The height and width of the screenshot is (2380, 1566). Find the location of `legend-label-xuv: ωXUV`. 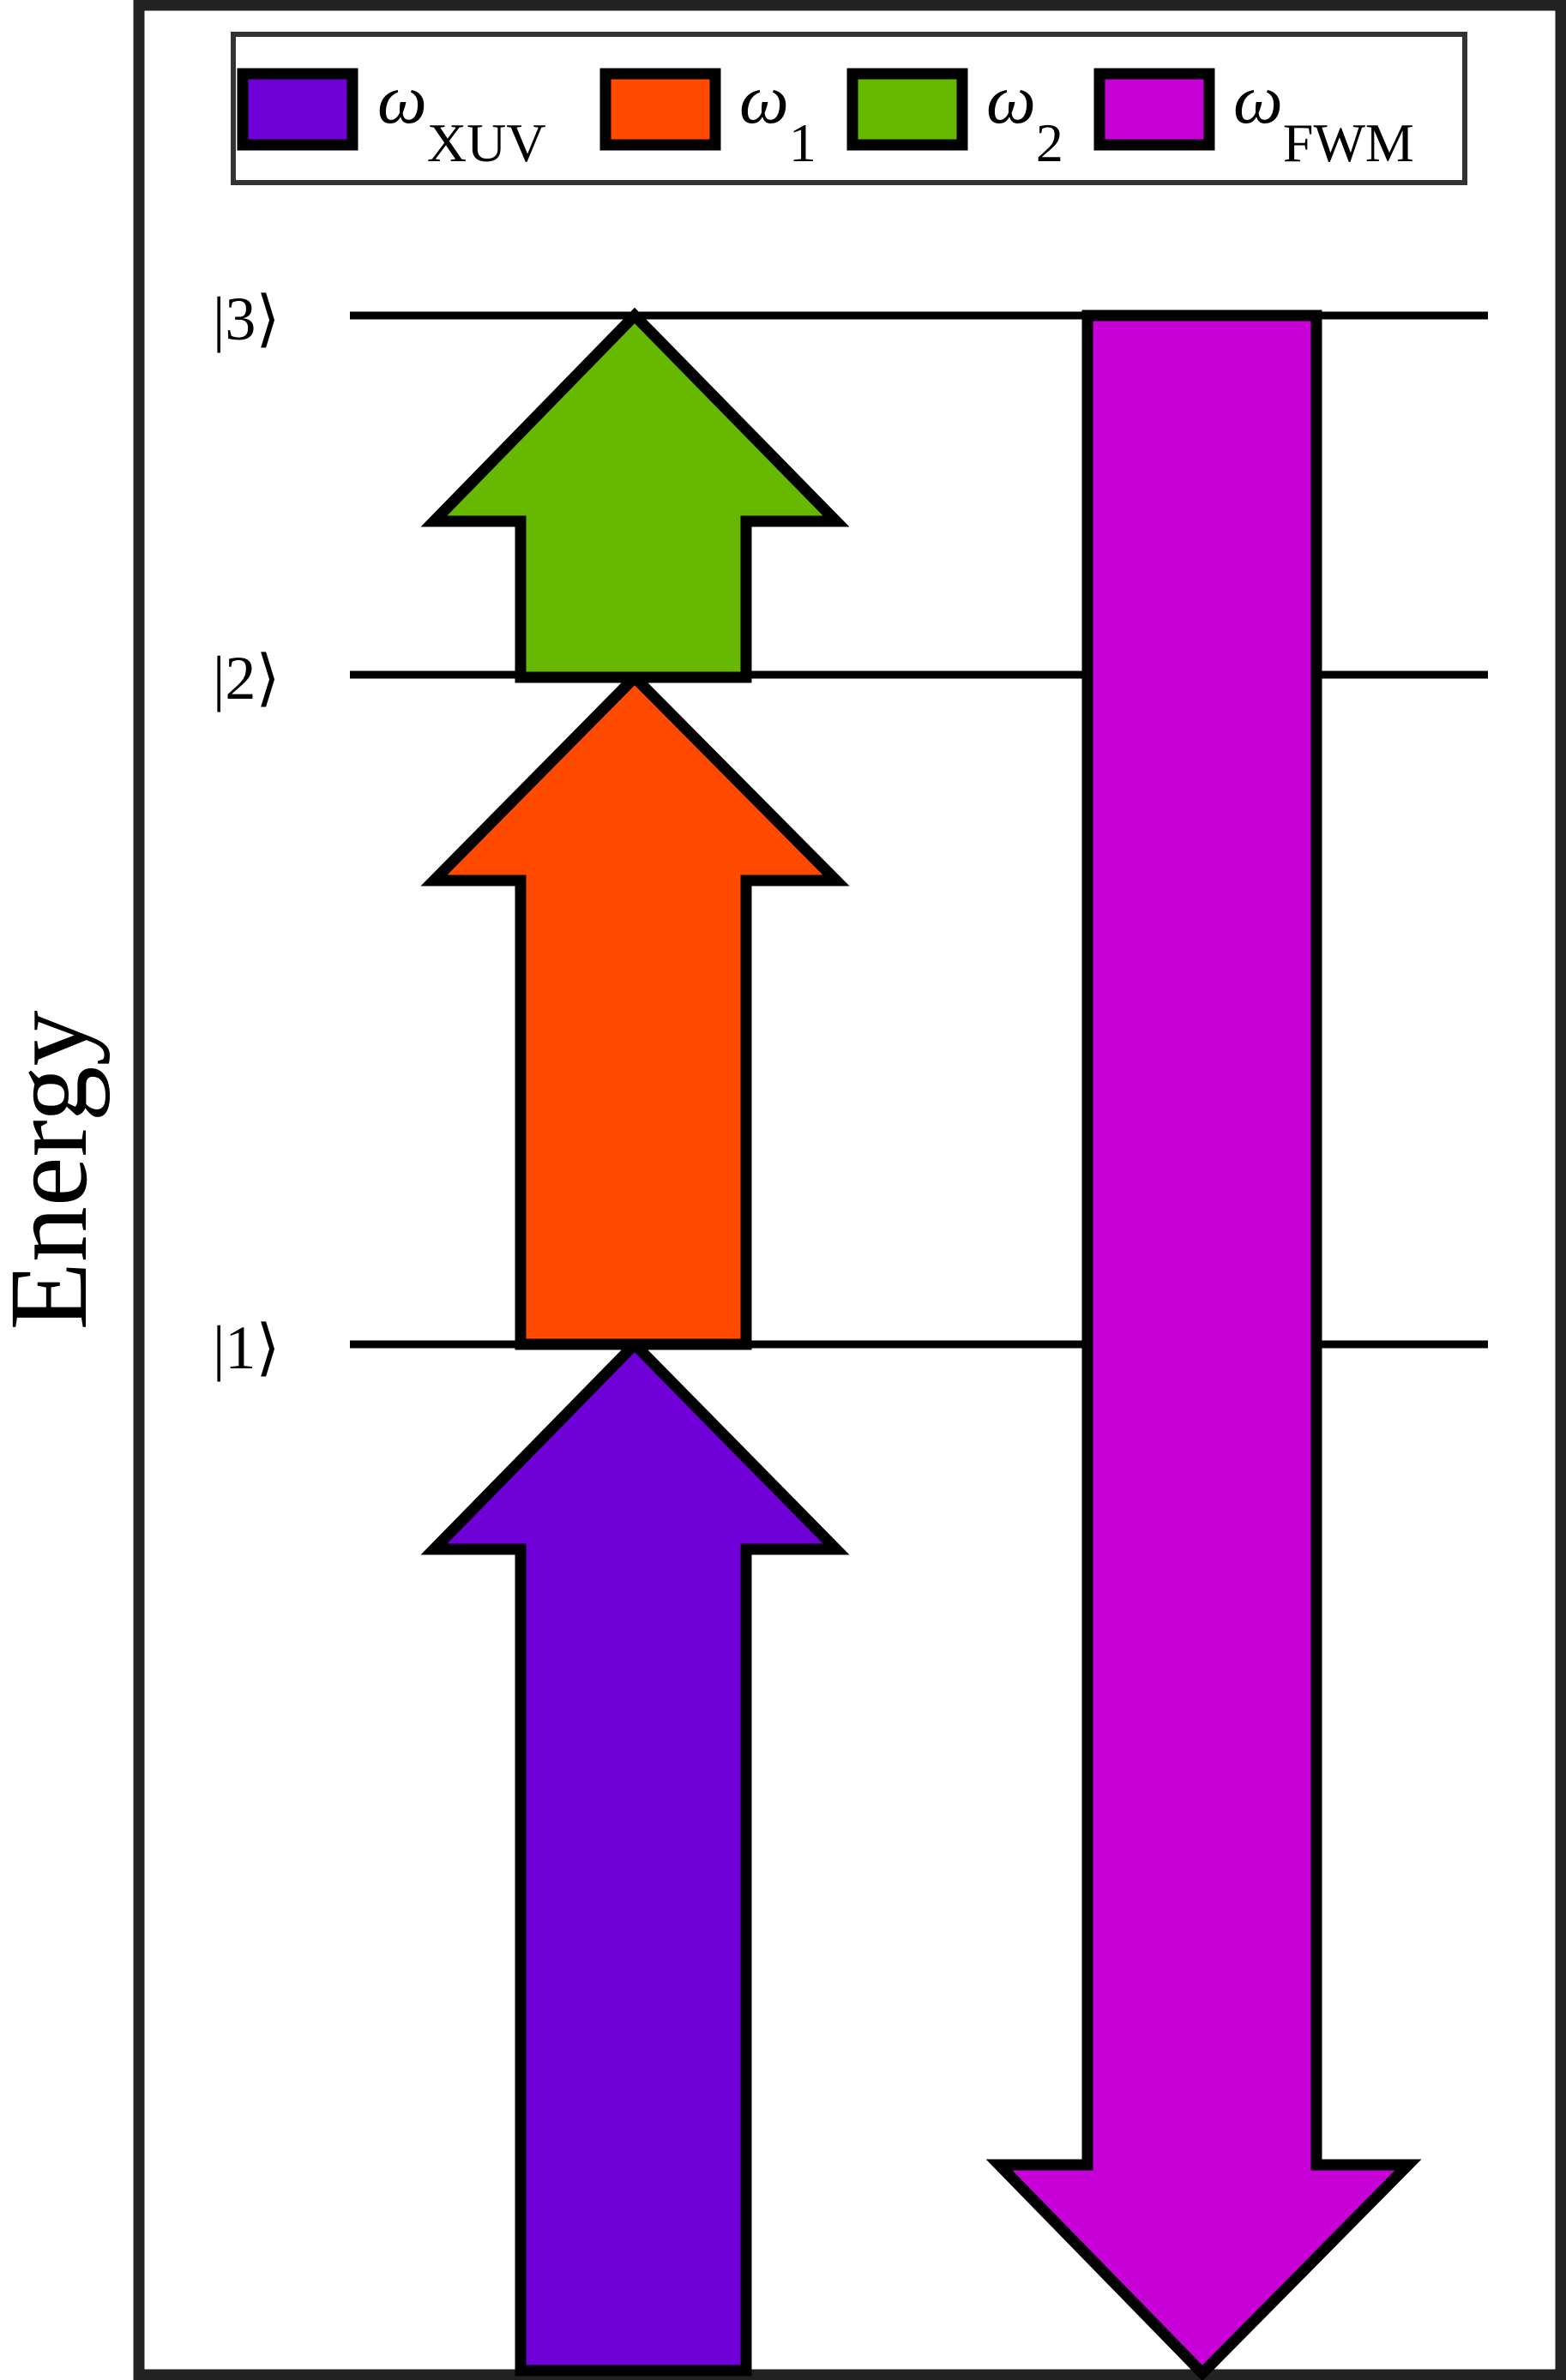

legend-label-xuv: ωXUV is located at coordinates (461, 117).